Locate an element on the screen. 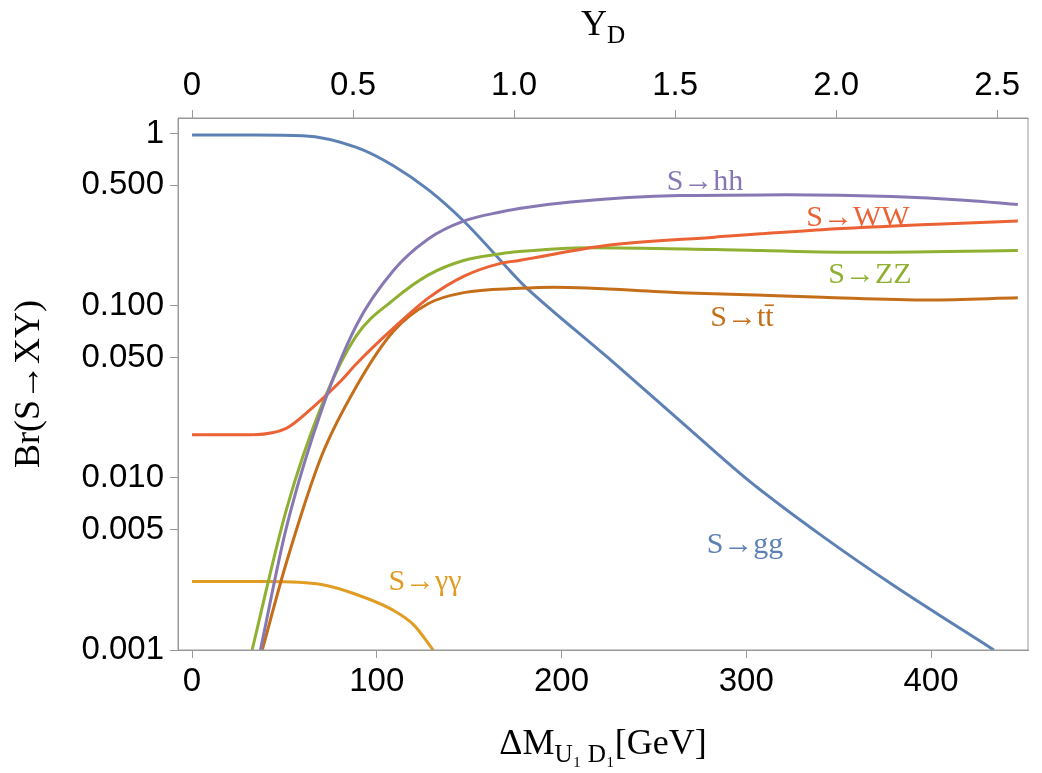 Image resolution: width=1042 pixels, height=773 pixels. x2-tick-label: 1.5 is located at coordinates (675, 84).